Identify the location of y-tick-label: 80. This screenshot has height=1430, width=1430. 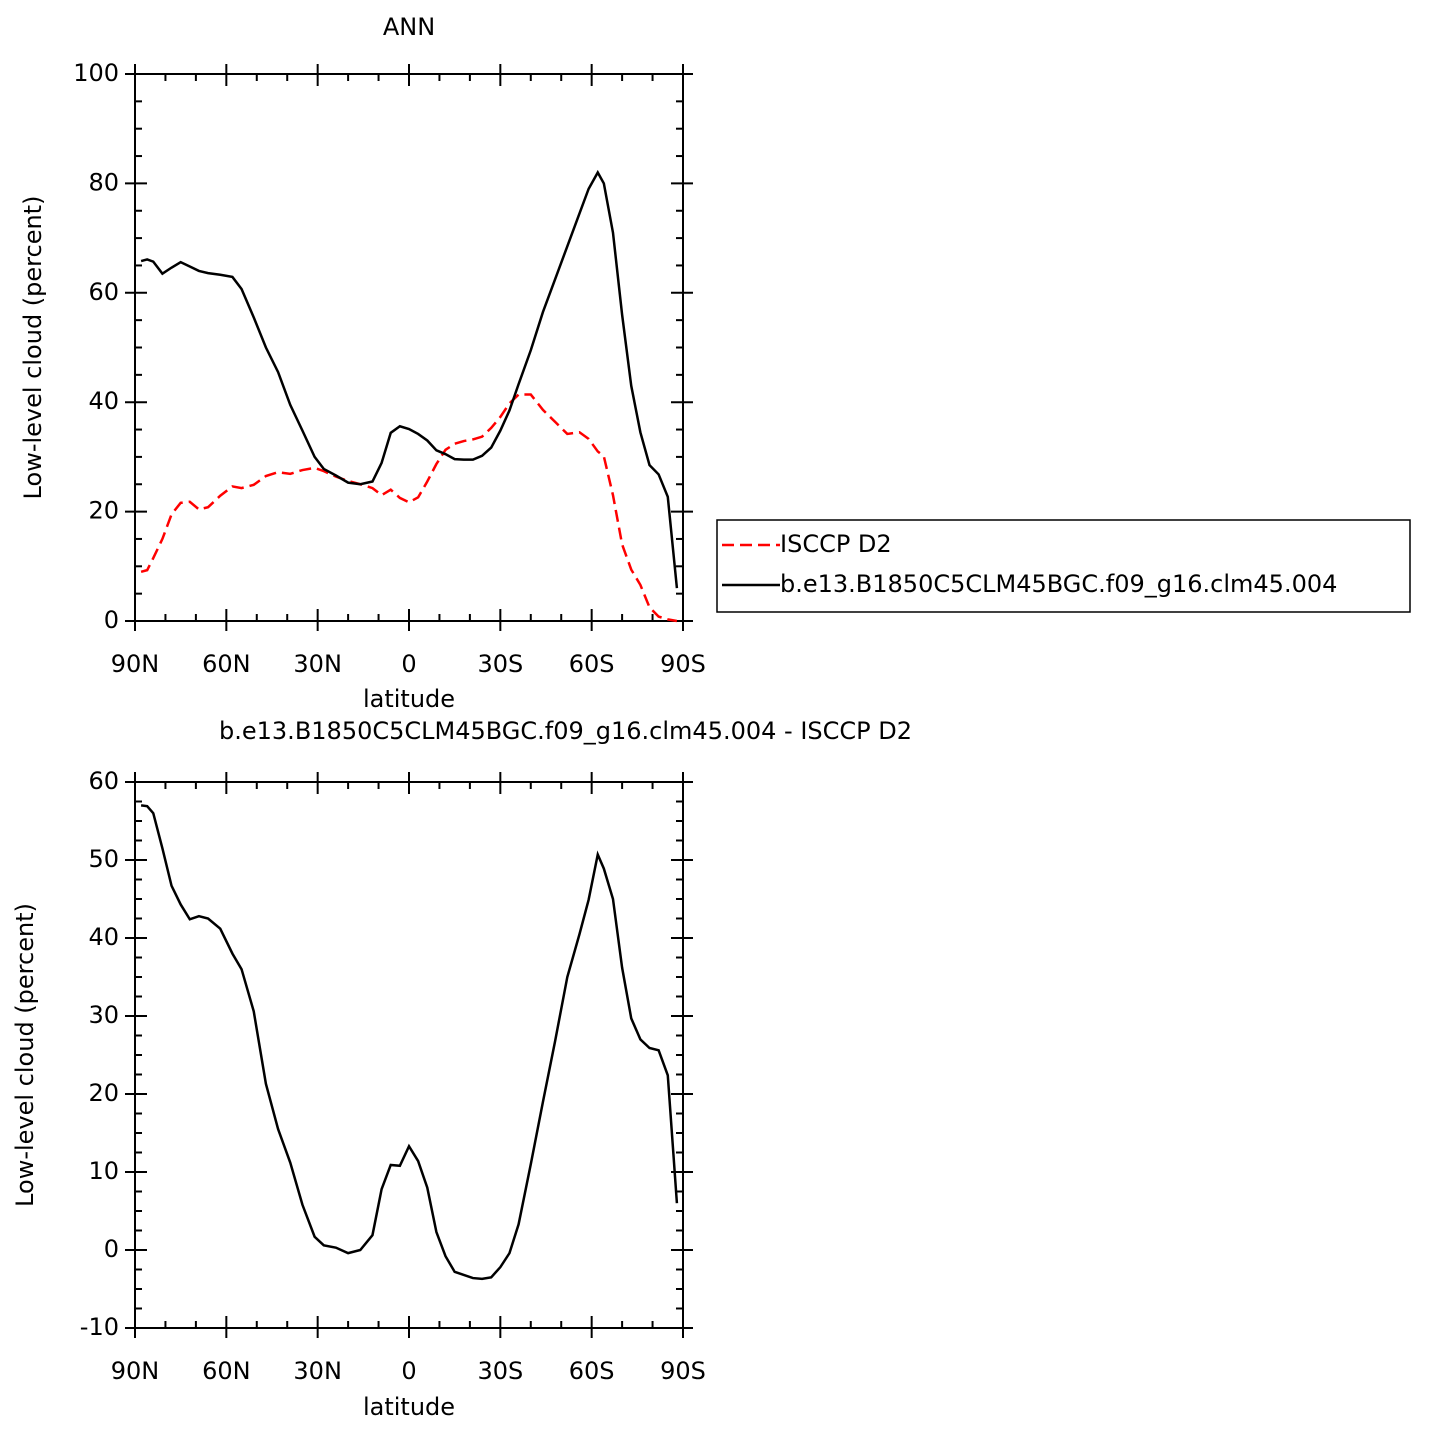
(103, 182).